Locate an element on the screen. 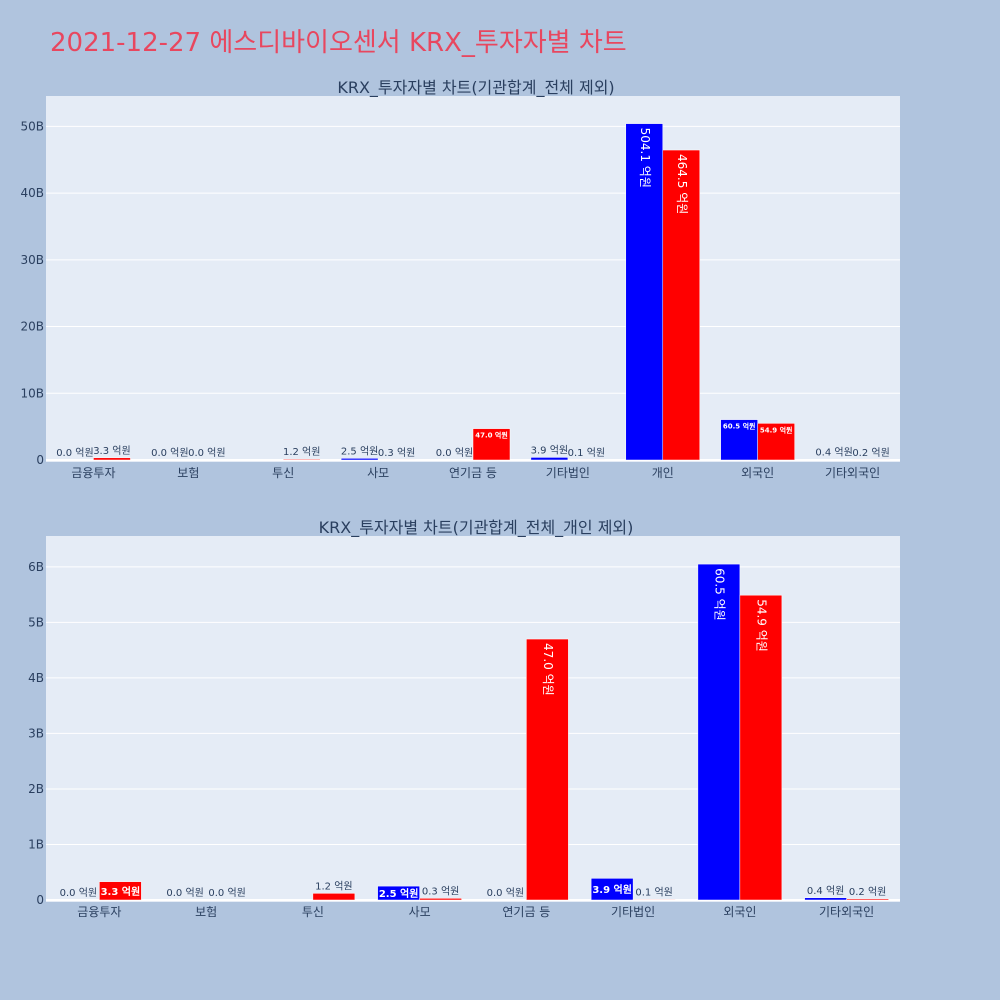 Image resolution: width=1000 pixels, height=1000 pixels. y-tick-label: 2B is located at coordinates (36, 789).